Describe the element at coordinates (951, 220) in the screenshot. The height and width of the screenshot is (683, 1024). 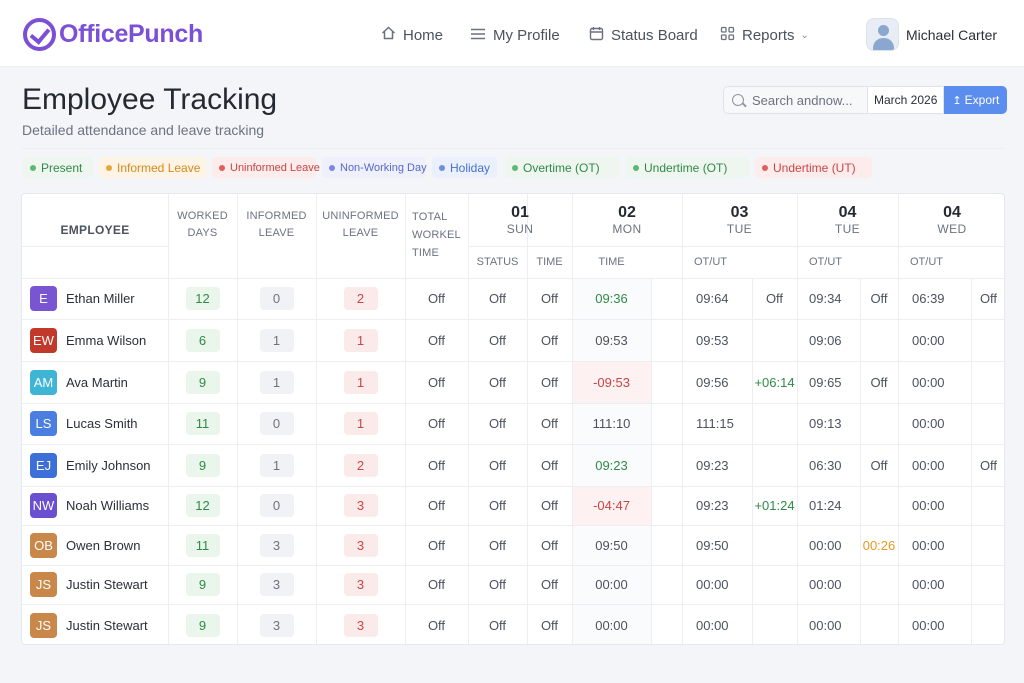
I see `header-day-04-wed: 04 WED` at that location.